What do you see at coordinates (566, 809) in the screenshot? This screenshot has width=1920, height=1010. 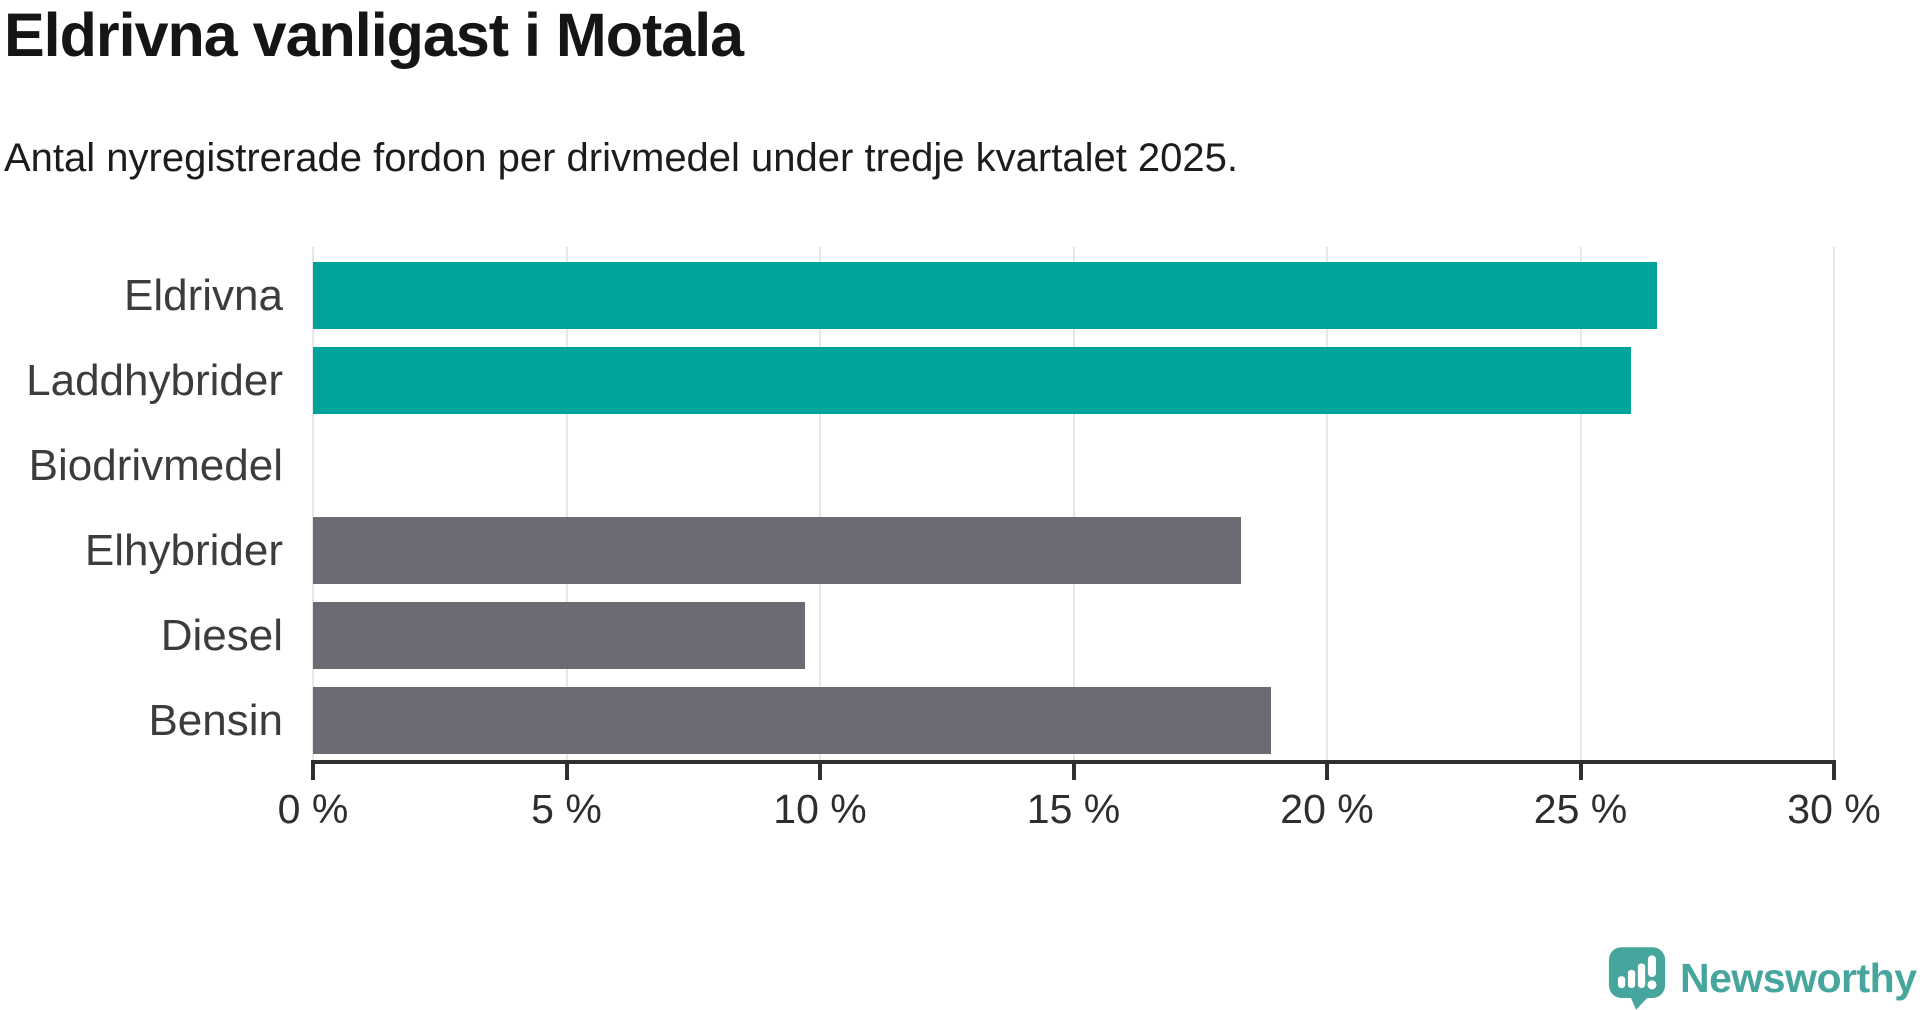 I see `x-axis-tick-label-5: 5 %` at bounding box center [566, 809].